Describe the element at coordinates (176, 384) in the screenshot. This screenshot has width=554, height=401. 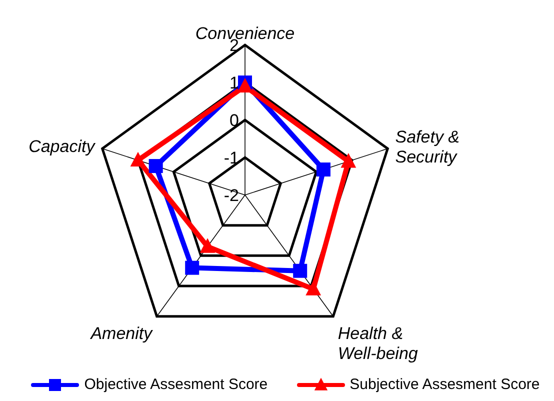
I see `legend-label: Objective Assesment Score` at that location.